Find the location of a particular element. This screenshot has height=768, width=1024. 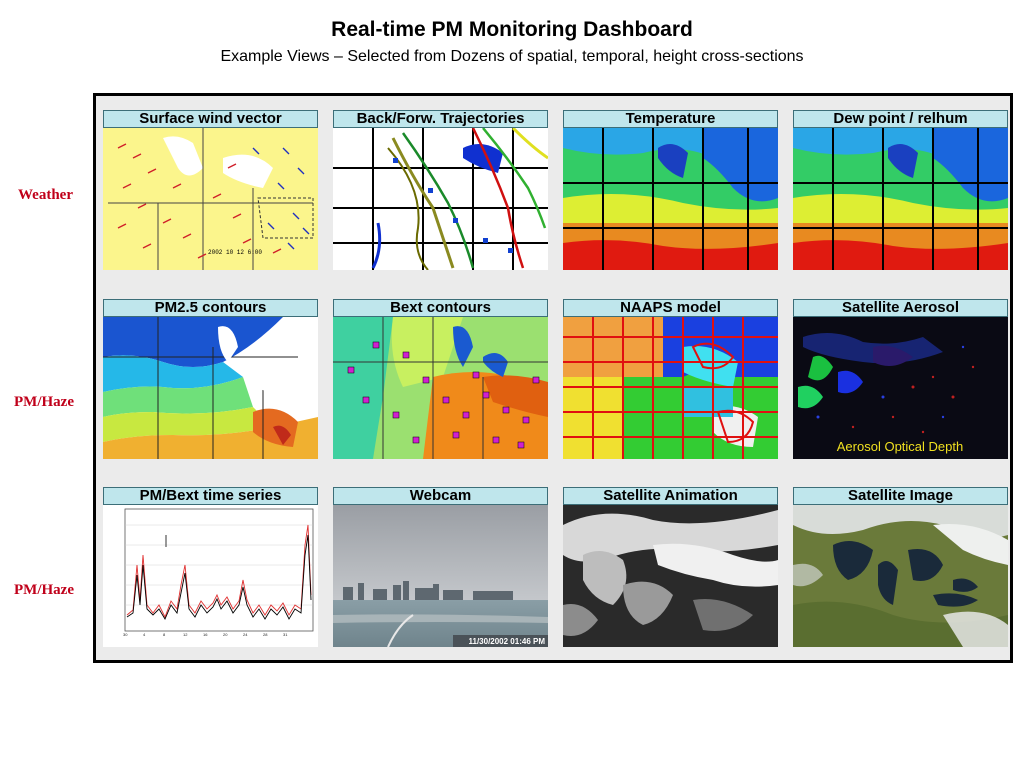

panel-title: PM/Bext time series is located at coordinates (210, 496).